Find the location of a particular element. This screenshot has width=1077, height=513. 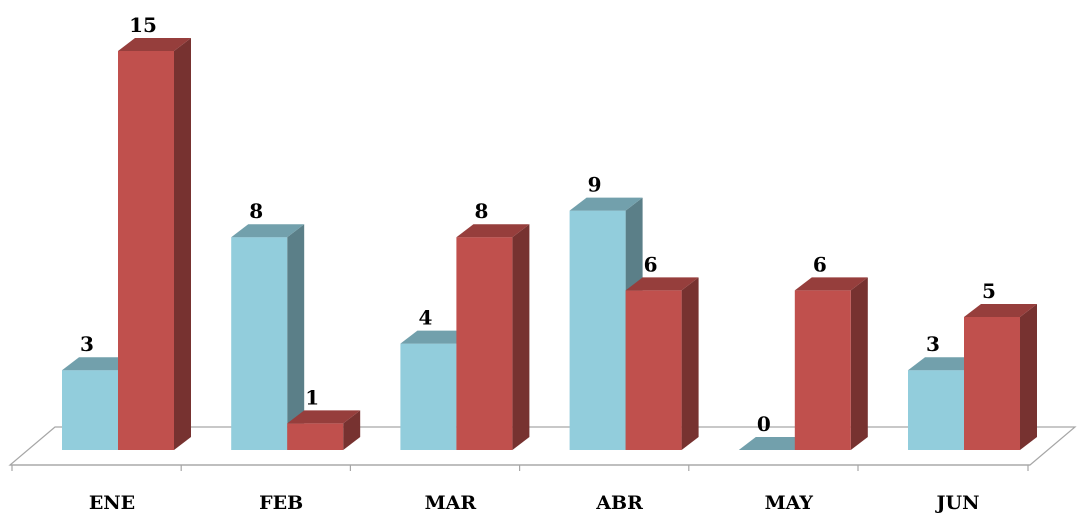

data-label: 15 is located at coordinates (143, 25).